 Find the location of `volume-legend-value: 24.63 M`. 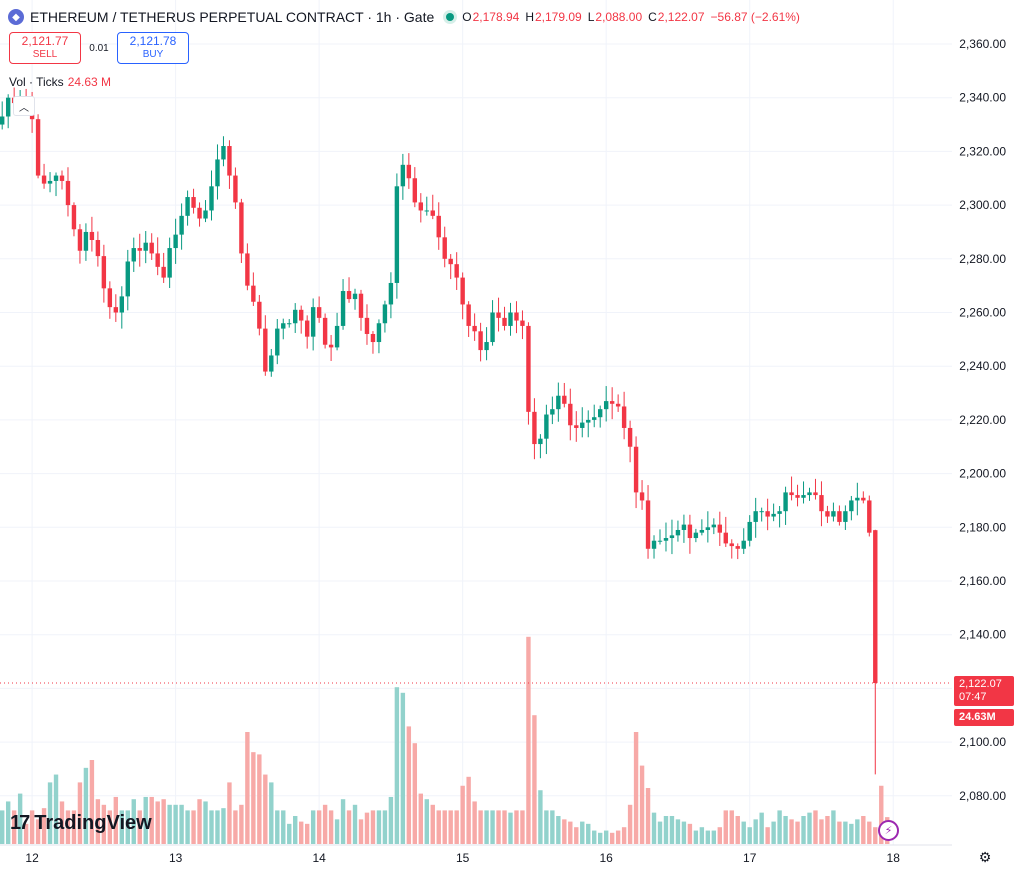

volume-legend-value: 24.63 M is located at coordinates (89, 82).